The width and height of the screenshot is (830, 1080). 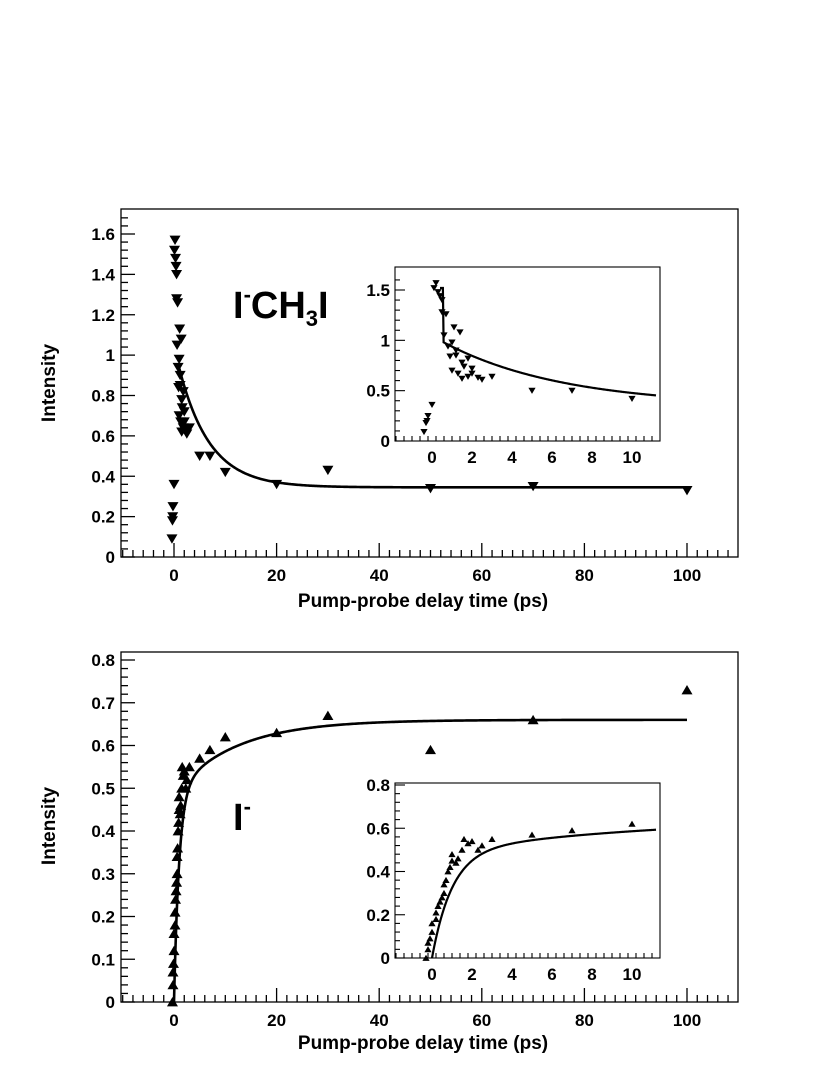 I want to click on y-axis-title: Intensity, so click(x=49, y=826).